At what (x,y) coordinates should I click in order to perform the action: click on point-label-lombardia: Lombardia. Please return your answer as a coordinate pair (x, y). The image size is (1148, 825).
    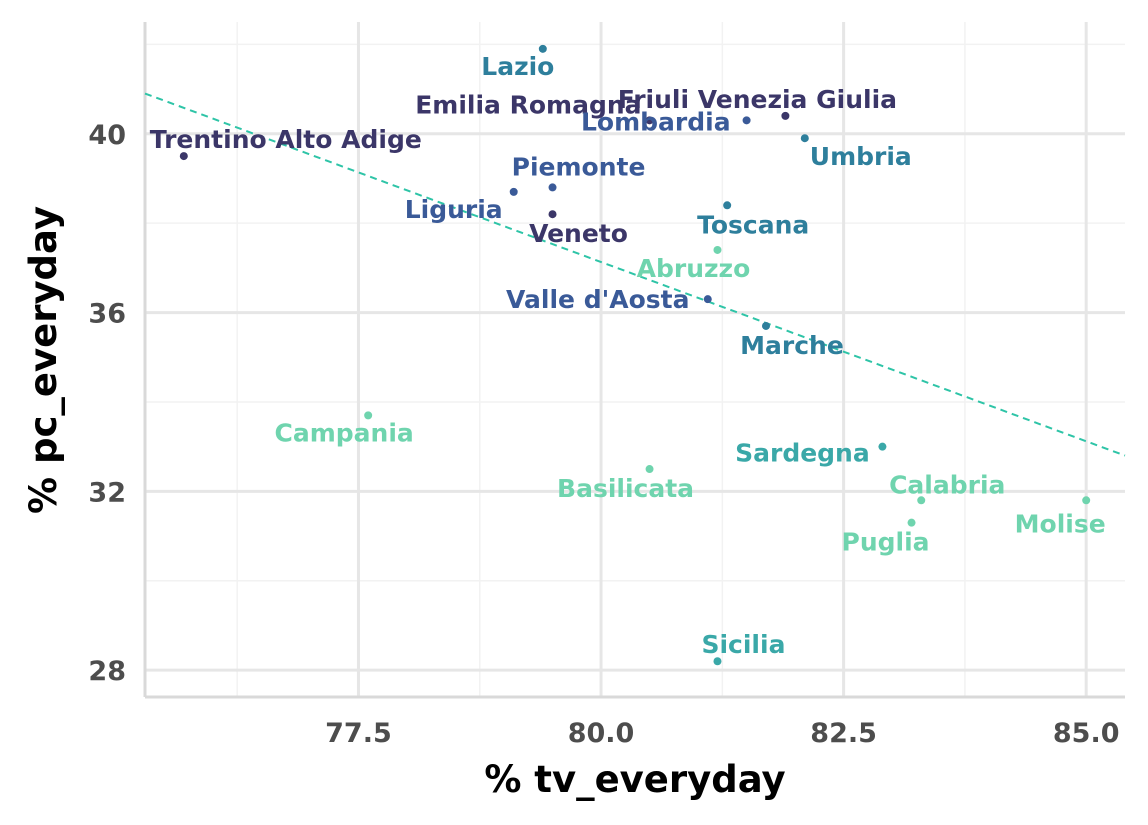
    Looking at the image, I should click on (656, 121).